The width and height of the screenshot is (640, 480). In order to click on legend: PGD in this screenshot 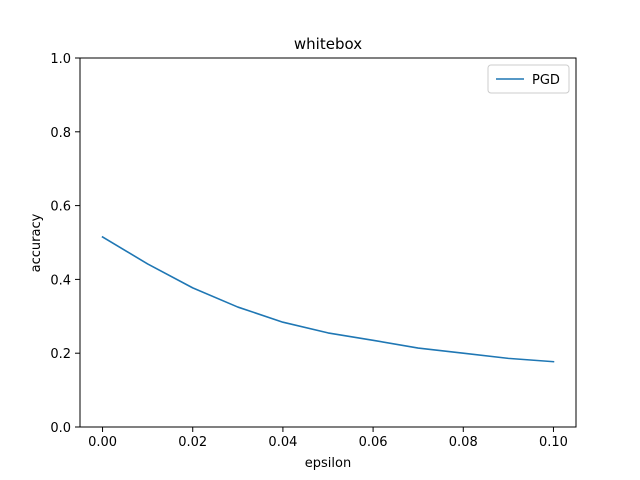, I will do `click(528, 79)`.